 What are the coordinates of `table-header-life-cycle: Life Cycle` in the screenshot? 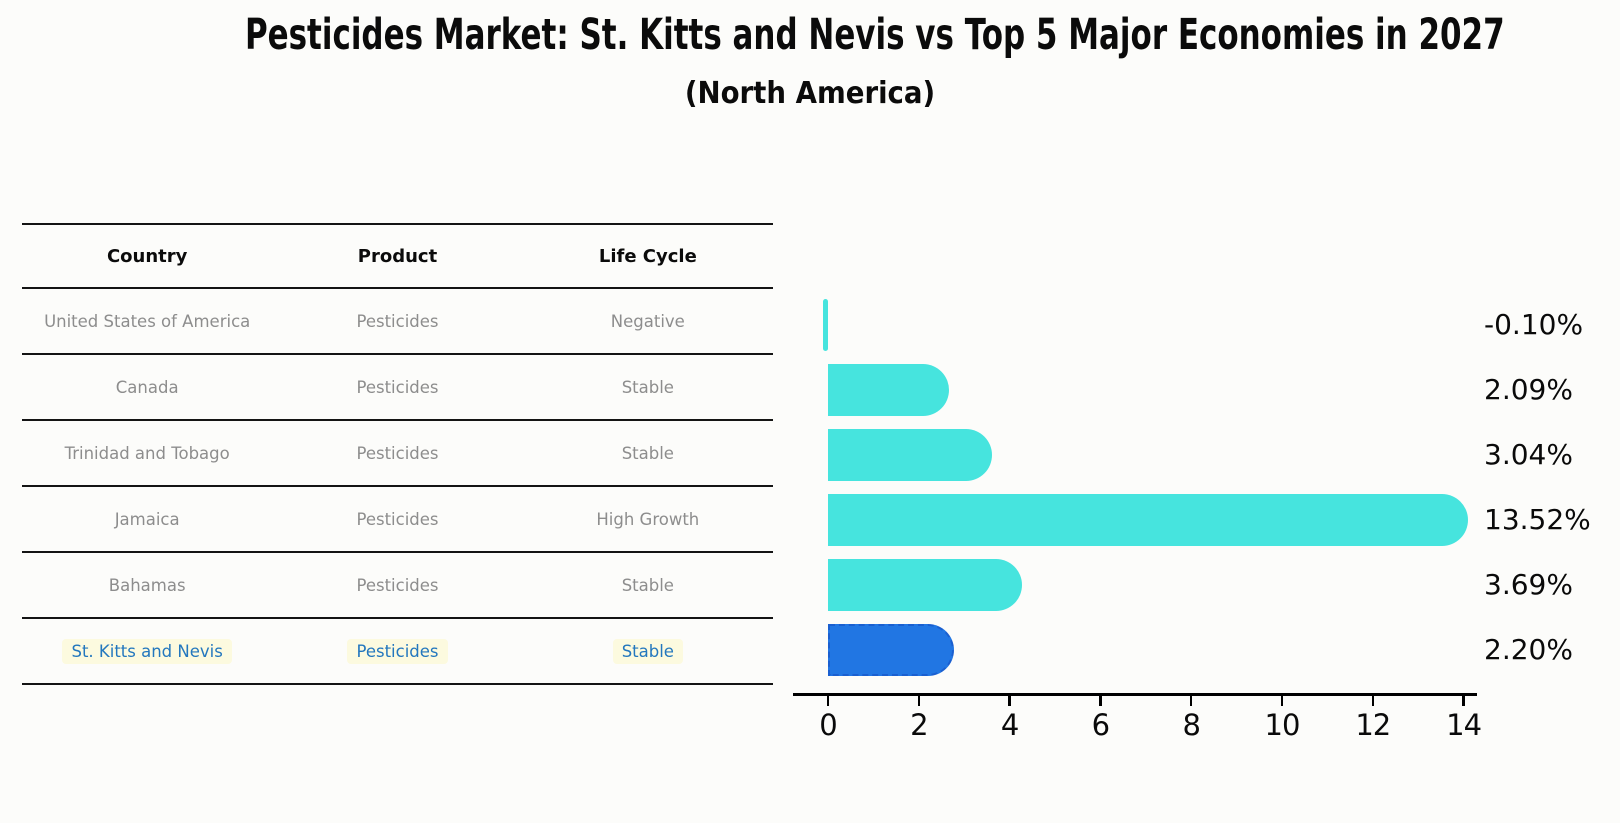 It's located at (647, 256).